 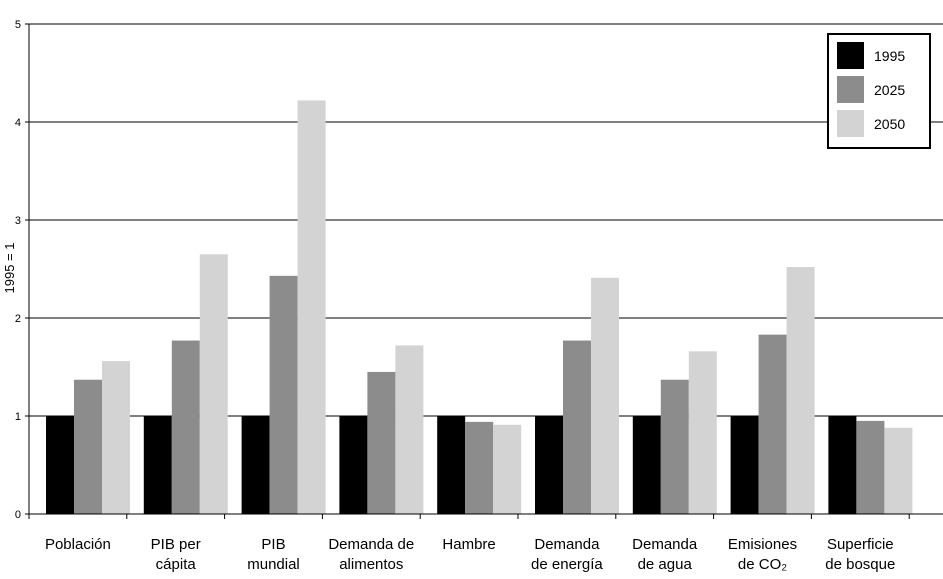 I want to click on legend-label: 1995, so click(x=889, y=56).